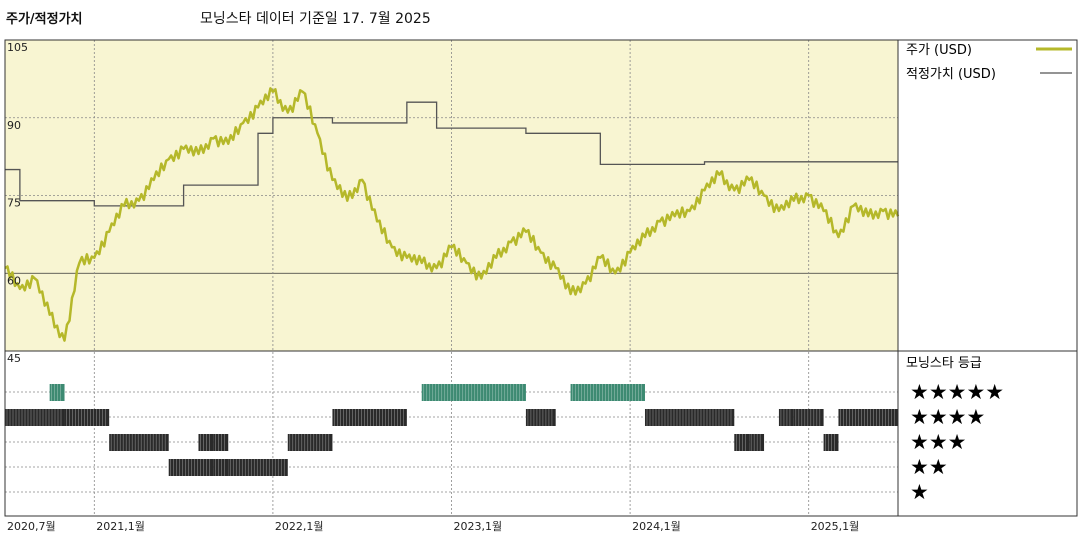 The image size is (1080, 540). I want to click on y-tick-label: 45, so click(14, 358).